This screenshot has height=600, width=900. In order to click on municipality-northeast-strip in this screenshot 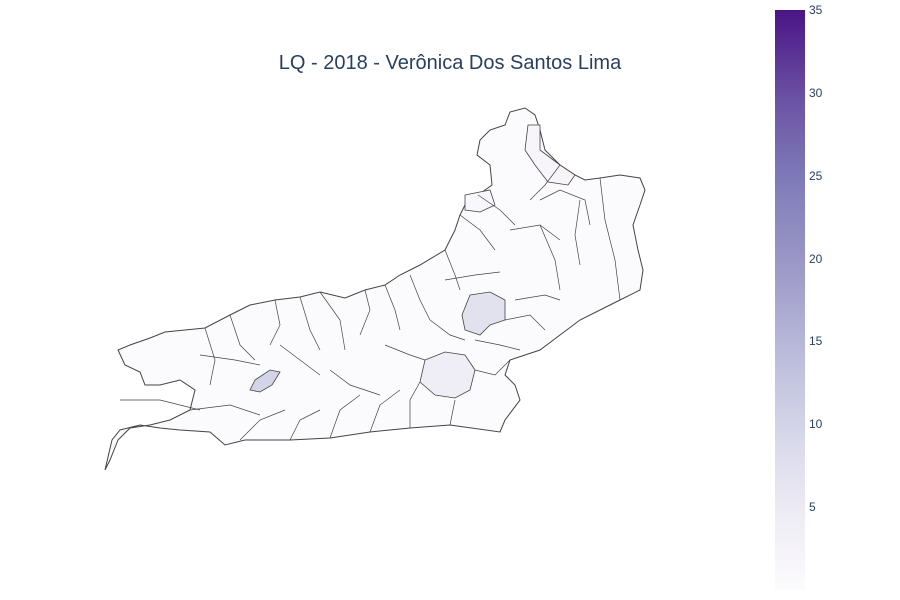, I will do `click(550, 155)`.